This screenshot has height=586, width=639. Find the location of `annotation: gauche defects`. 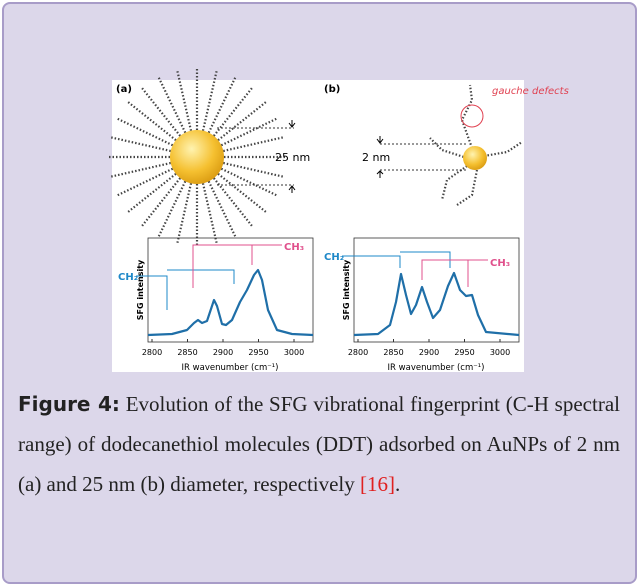

annotation: gauche defects is located at coordinates (530, 91).